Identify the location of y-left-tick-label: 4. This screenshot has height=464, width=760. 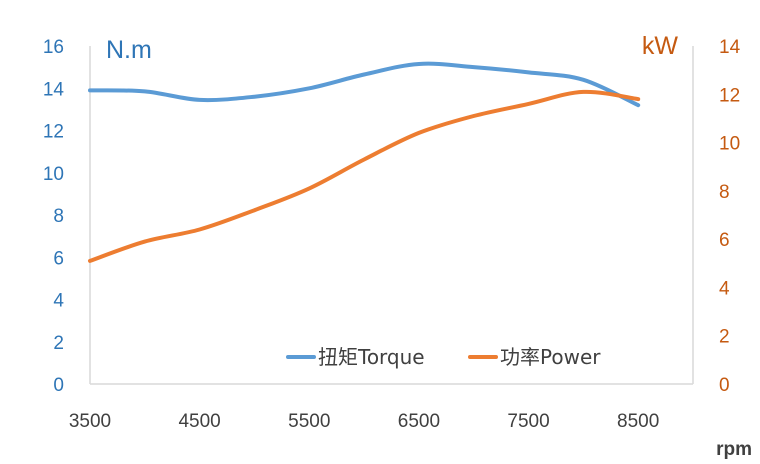
(58, 301).